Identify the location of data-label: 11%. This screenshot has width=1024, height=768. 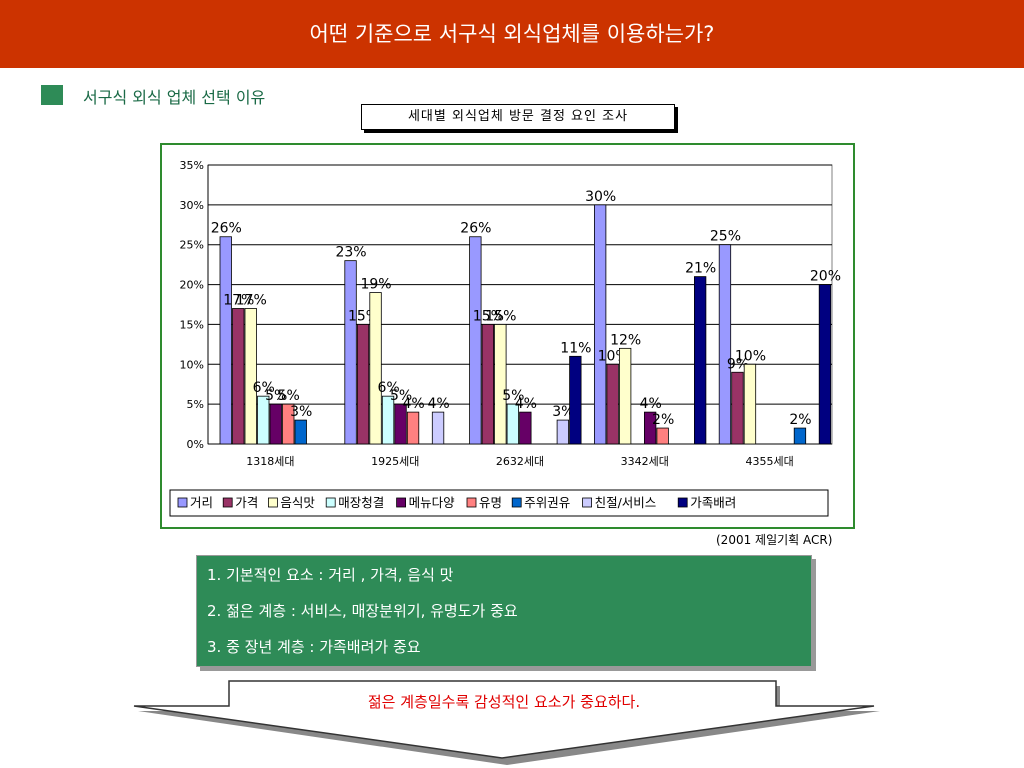
(575, 348).